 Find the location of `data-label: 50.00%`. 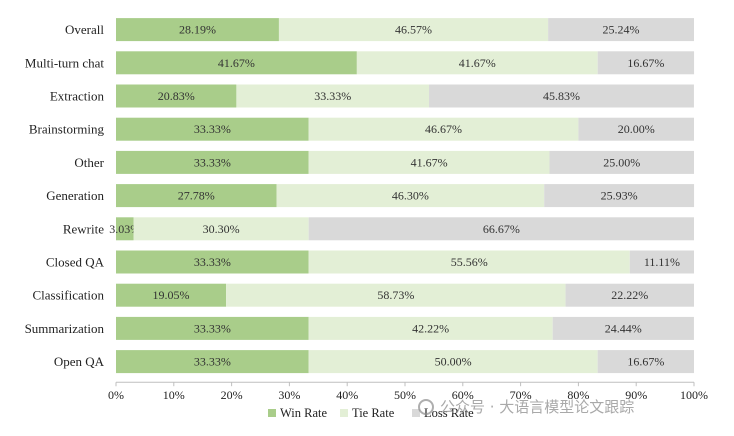

data-label: 50.00% is located at coordinates (453, 362).